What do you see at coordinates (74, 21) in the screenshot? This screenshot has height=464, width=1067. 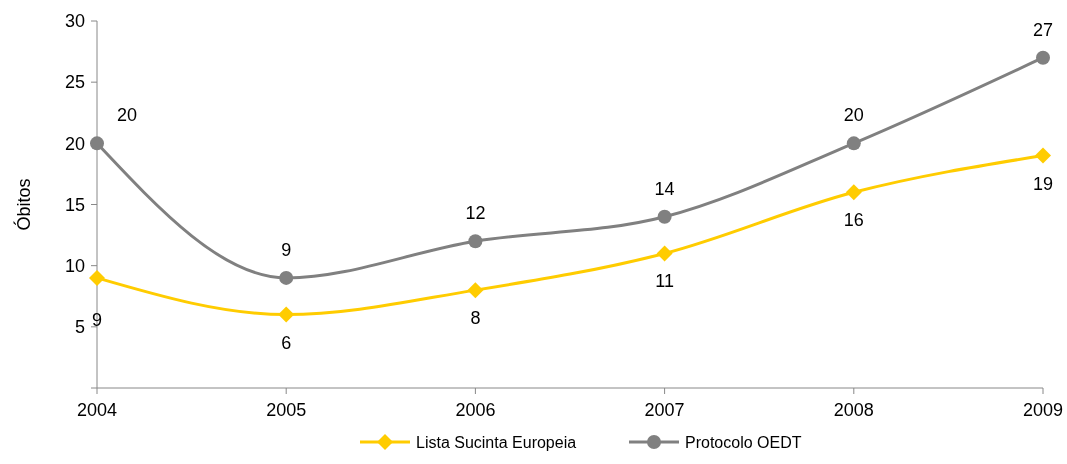 I see `y-tick-label: 30` at bounding box center [74, 21].